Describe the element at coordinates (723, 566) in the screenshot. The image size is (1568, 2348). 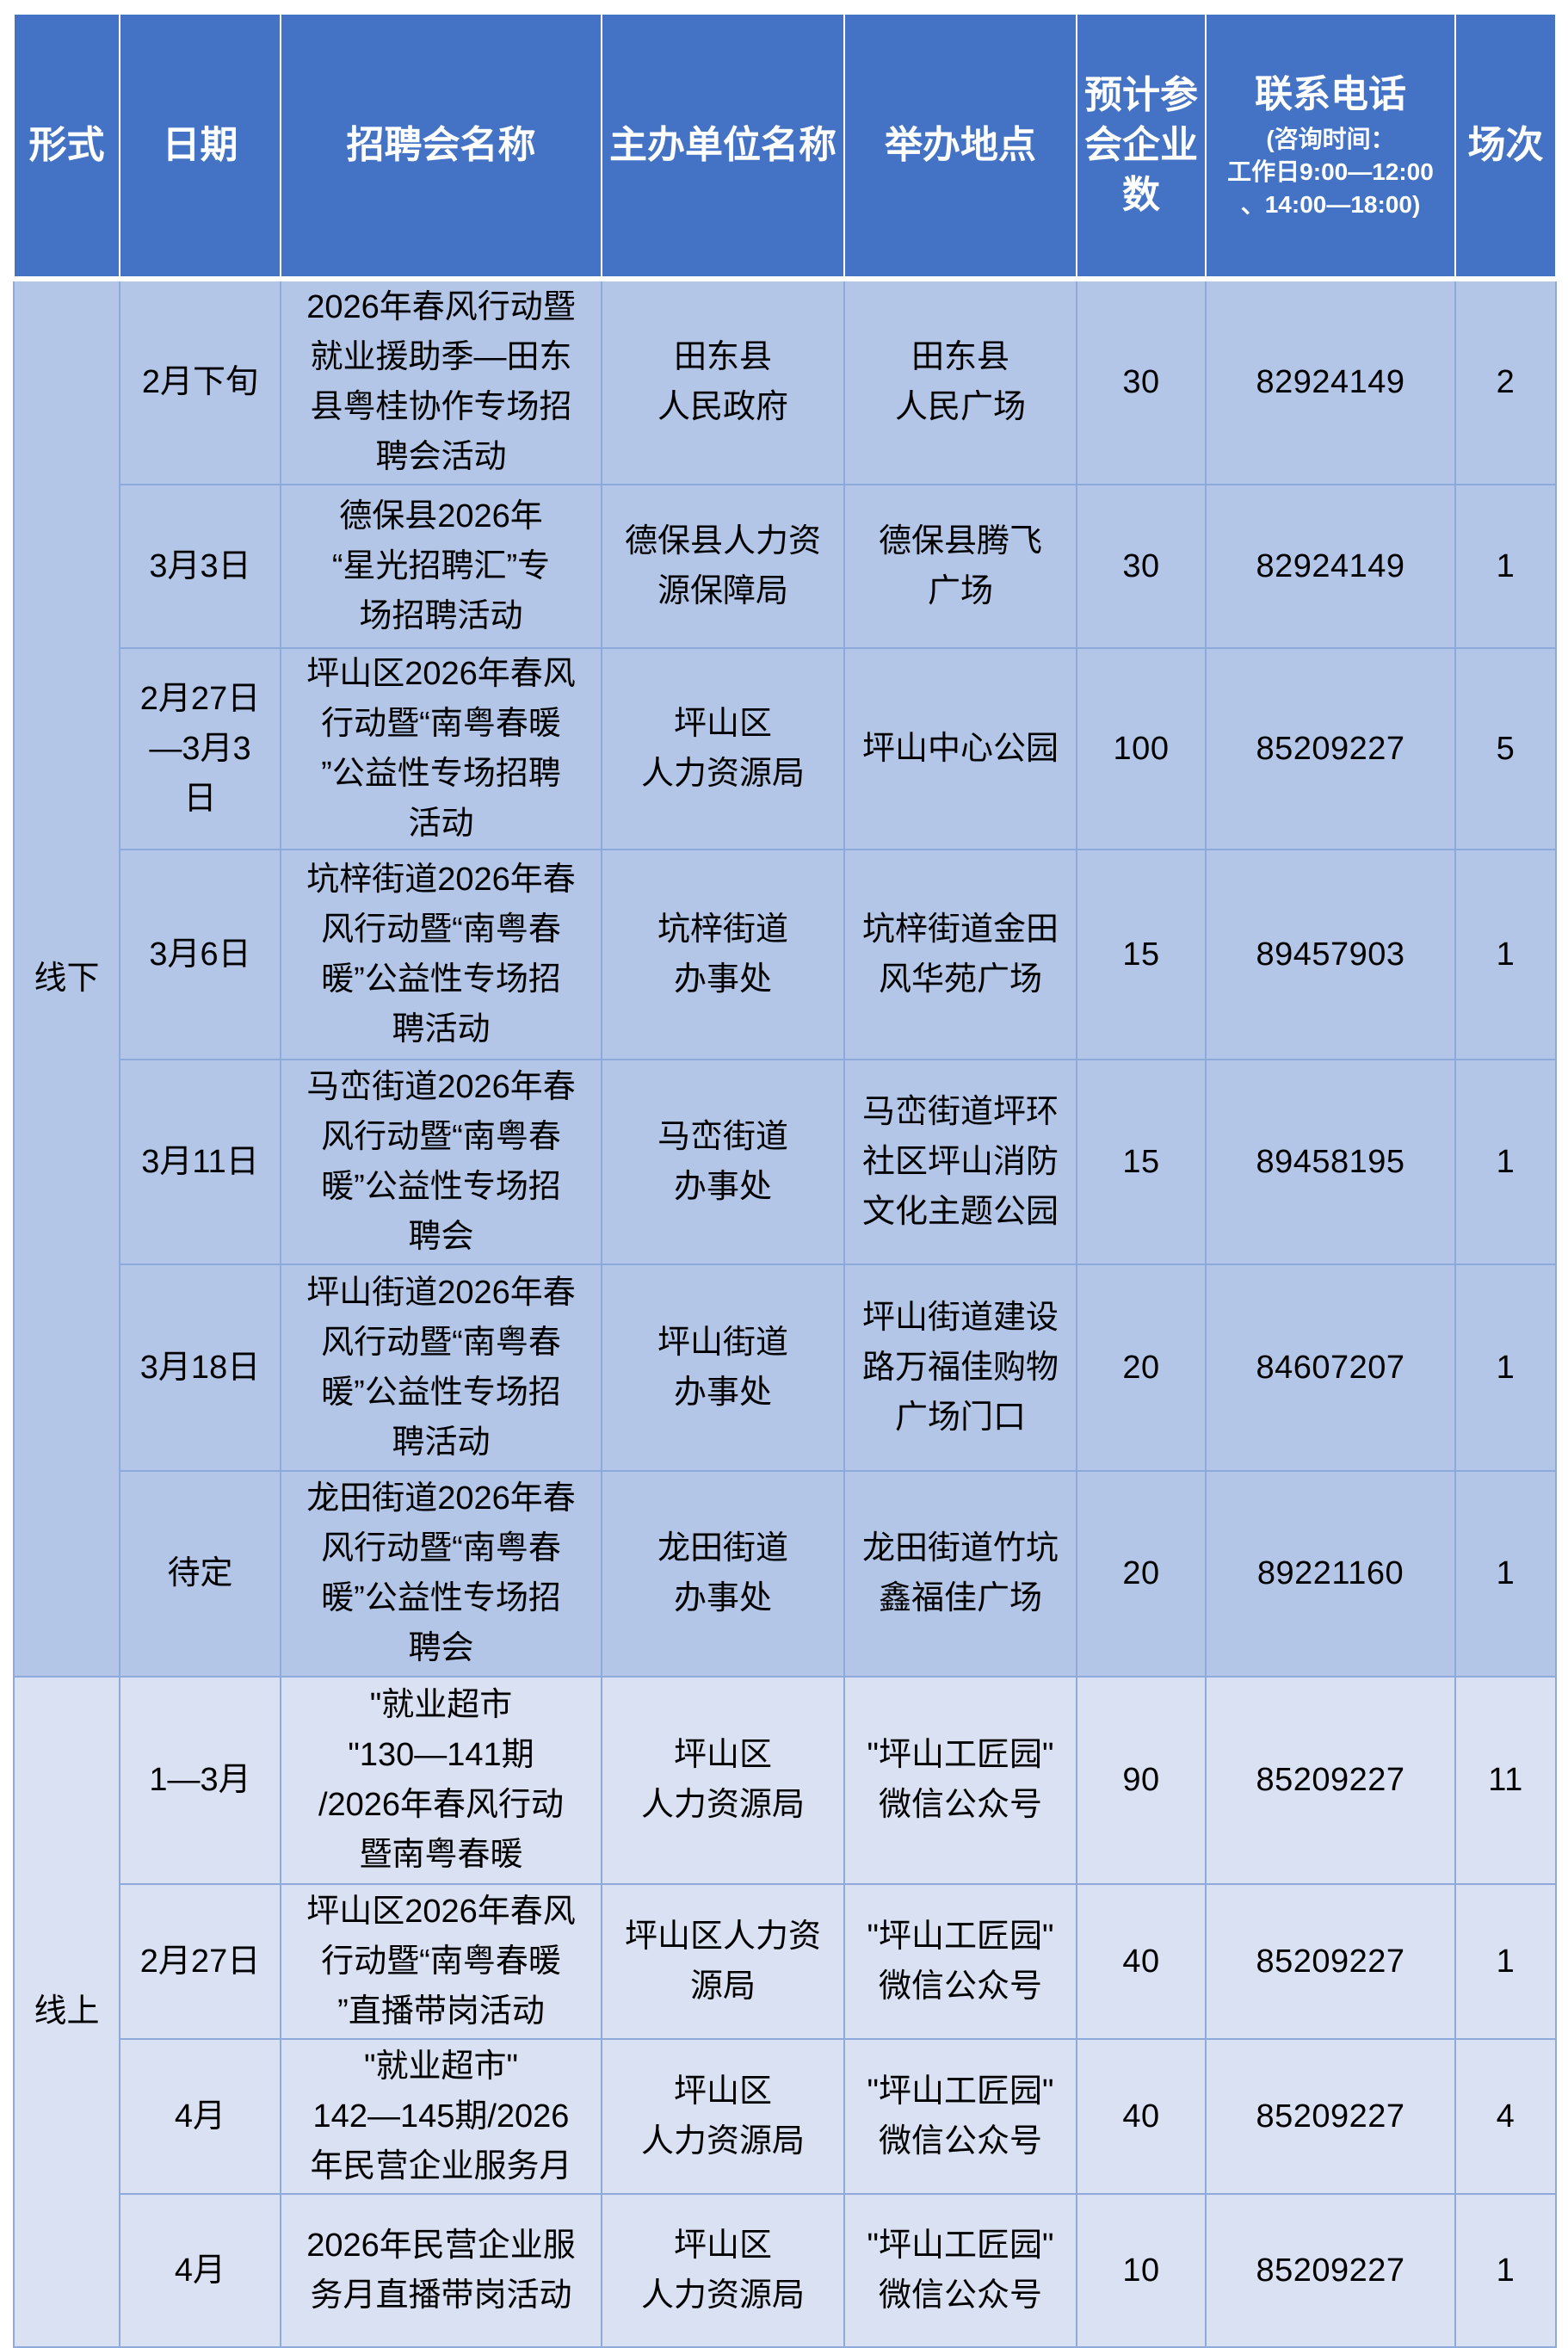
I see `cell-organizer: 德保县人力资 源保障局` at that location.